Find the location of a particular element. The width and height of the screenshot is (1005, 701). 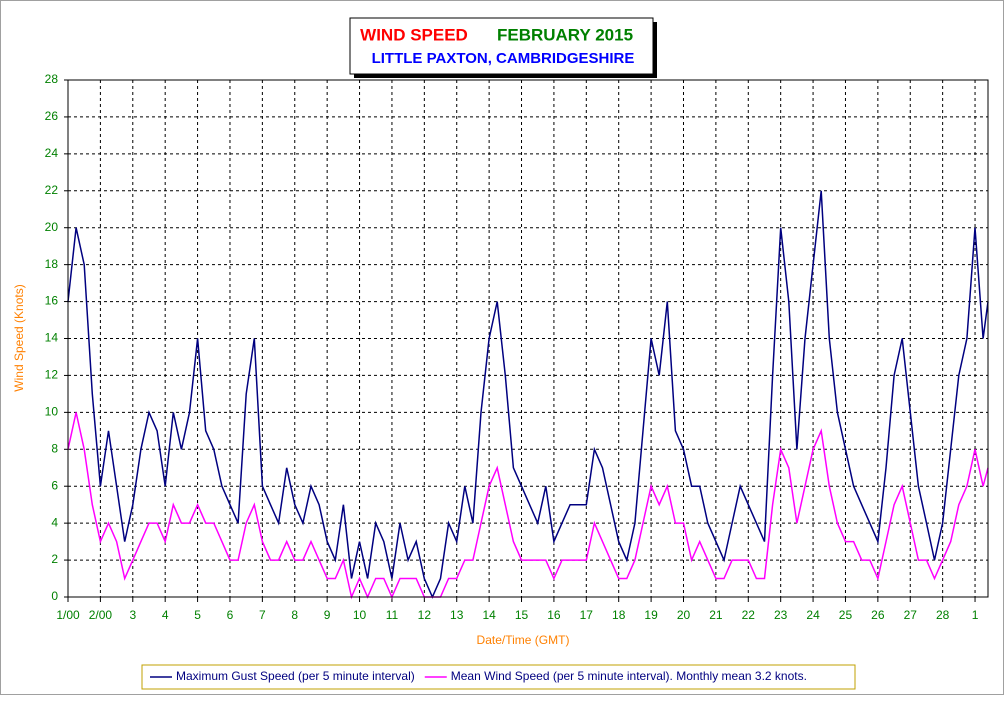

y-tick-label: 12 is located at coordinates (52, 375).